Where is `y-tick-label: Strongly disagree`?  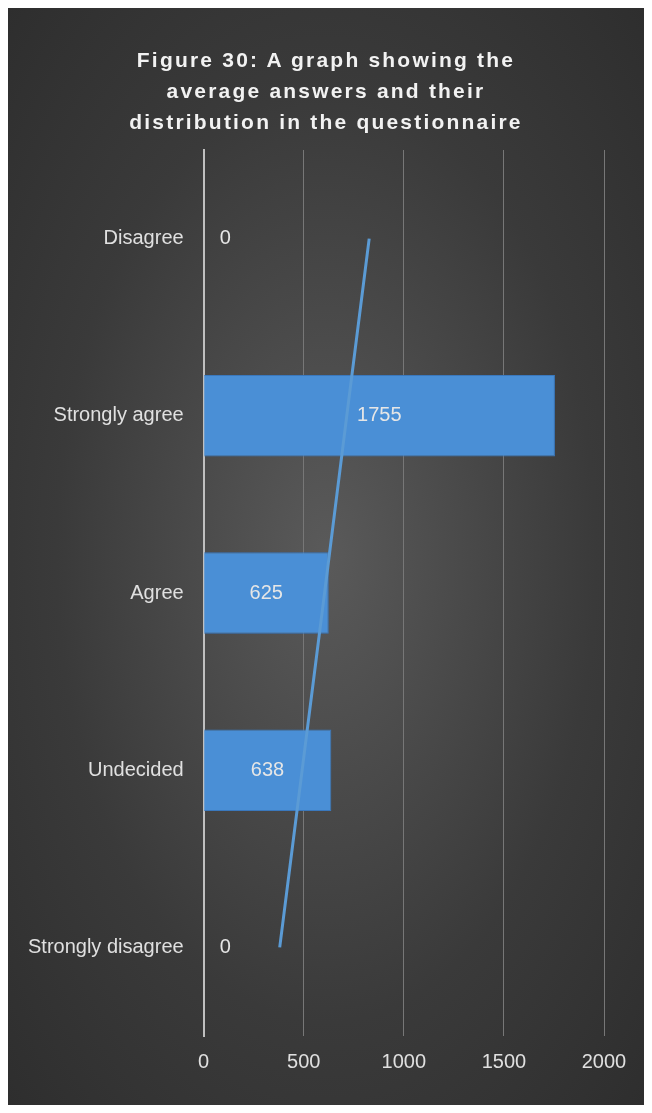 y-tick-label: Strongly disagree is located at coordinates (105, 945).